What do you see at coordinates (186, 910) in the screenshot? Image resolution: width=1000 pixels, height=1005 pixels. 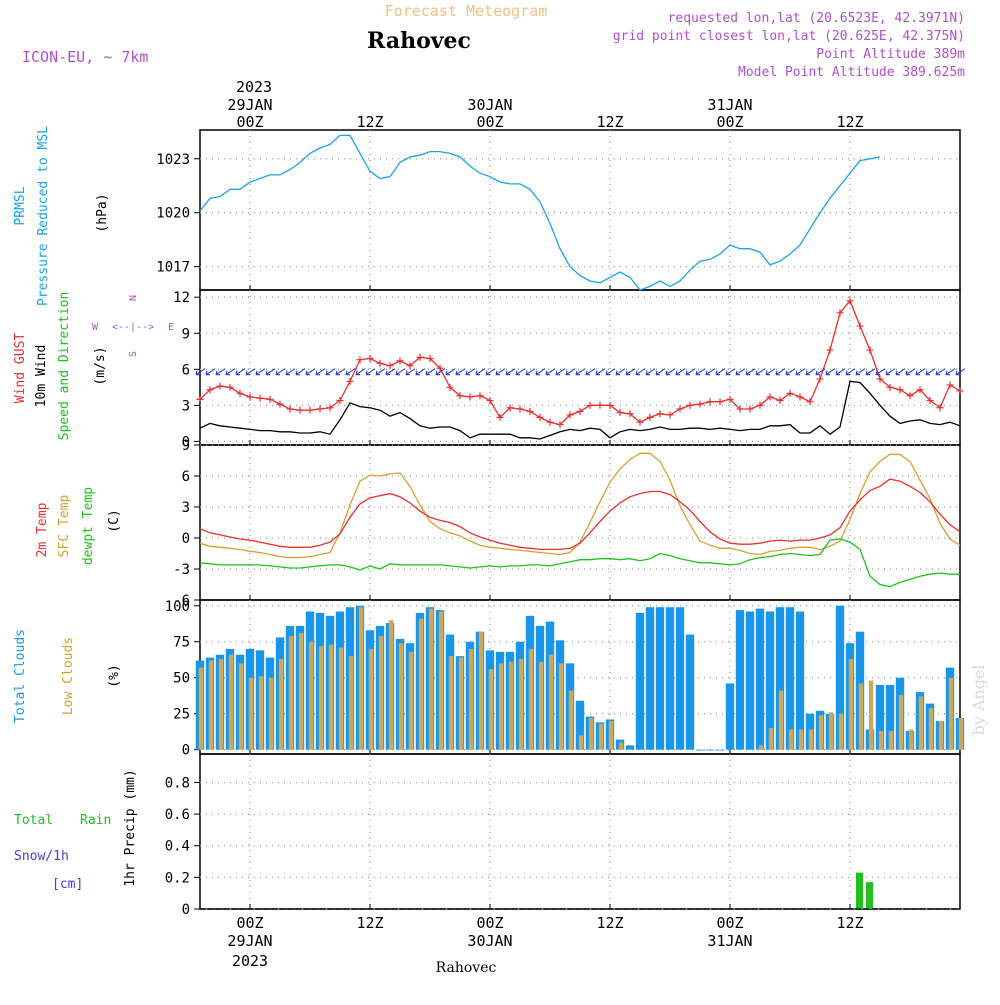 I see `precipitation-ytick-label: 0` at bounding box center [186, 910].